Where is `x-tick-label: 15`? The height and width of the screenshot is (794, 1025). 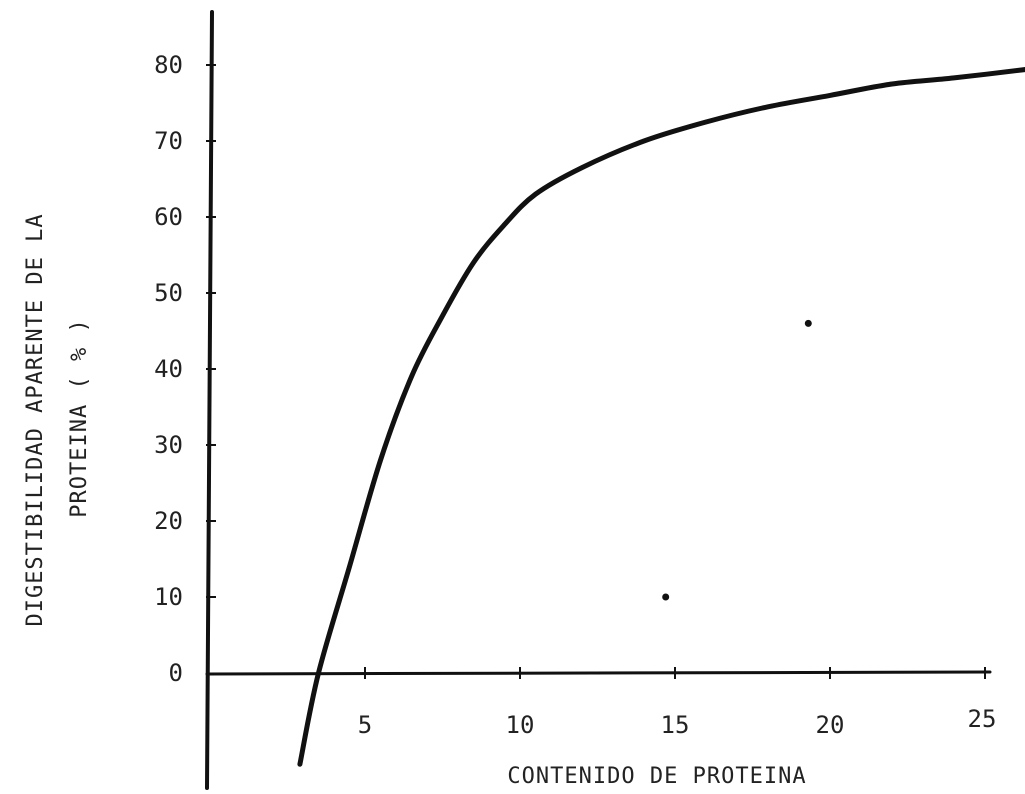
x-tick-label: 15 is located at coordinates (675, 725).